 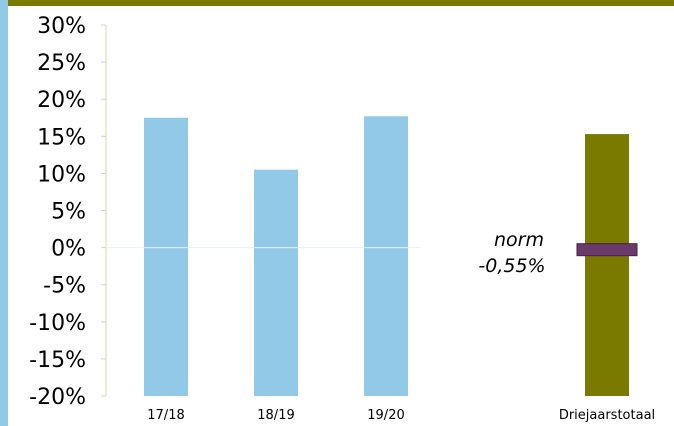 What do you see at coordinates (607, 415) in the screenshot?
I see `x-tick-label: Driejaarstotaal` at bounding box center [607, 415].